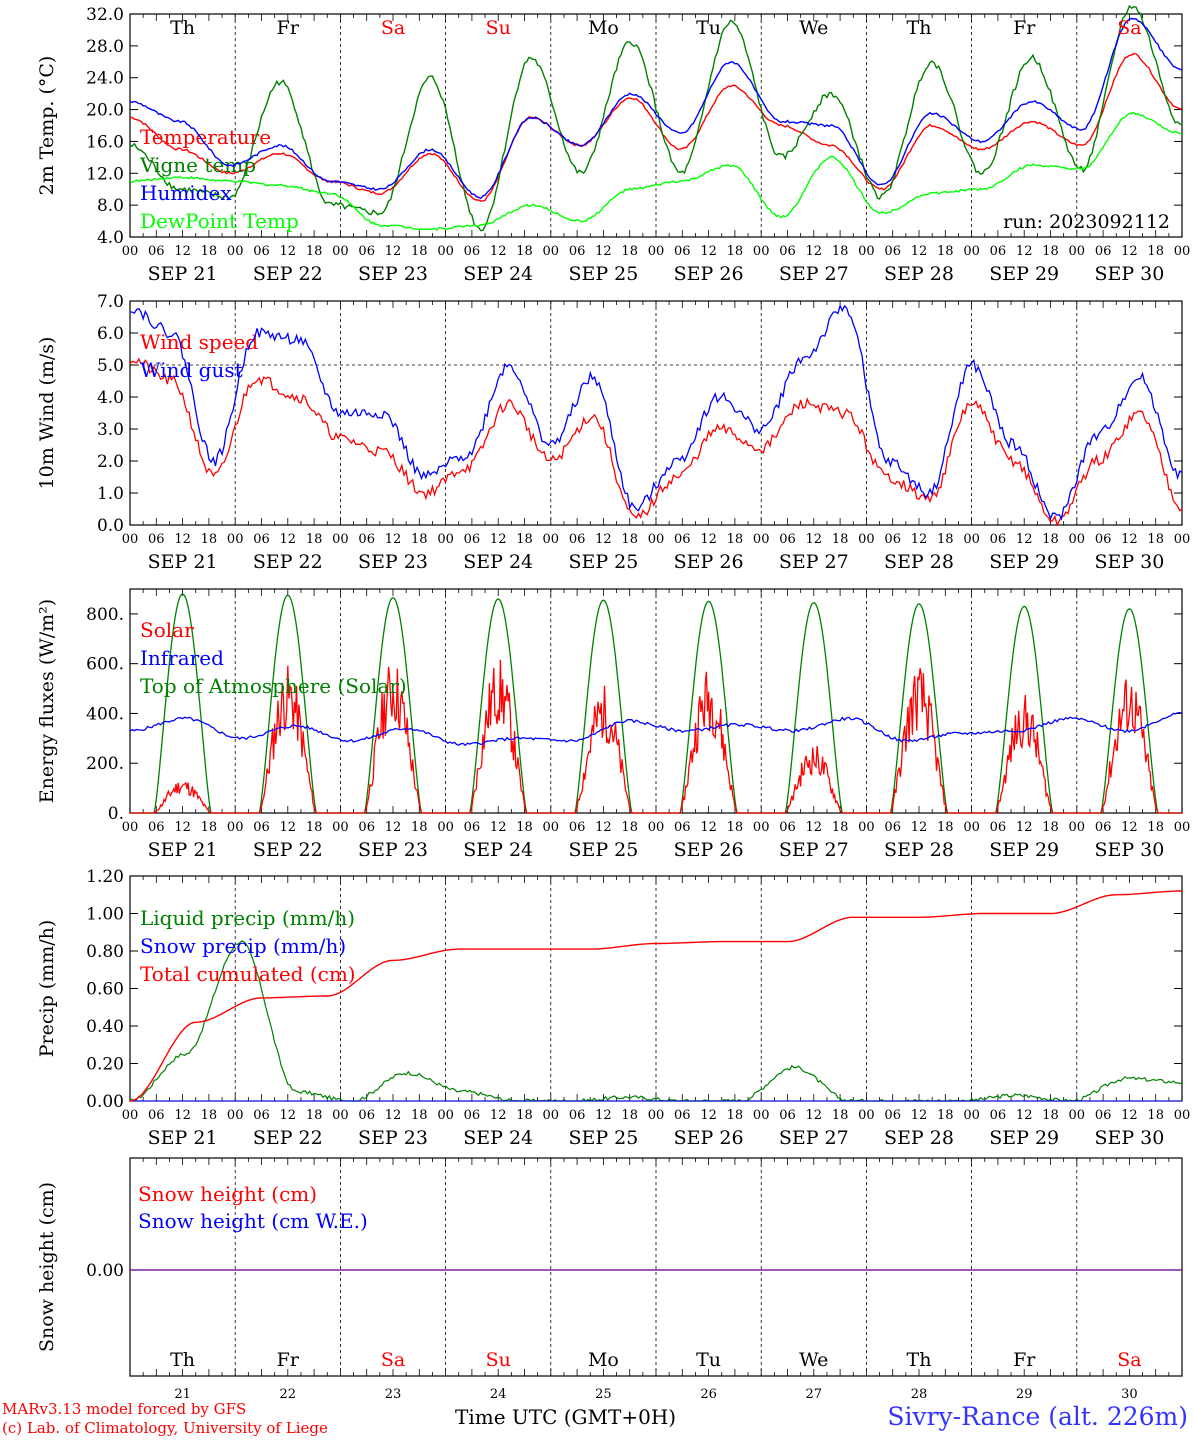  I want to click on y-tick-label: 2.0, so click(110, 462).